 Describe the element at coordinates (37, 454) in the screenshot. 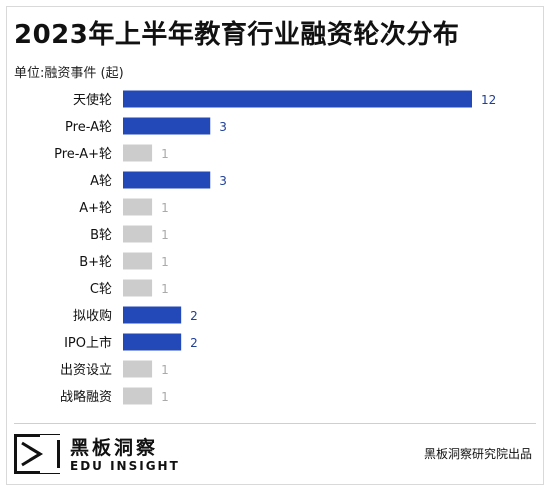

I see `edu-insight-logo-icon` at that location.